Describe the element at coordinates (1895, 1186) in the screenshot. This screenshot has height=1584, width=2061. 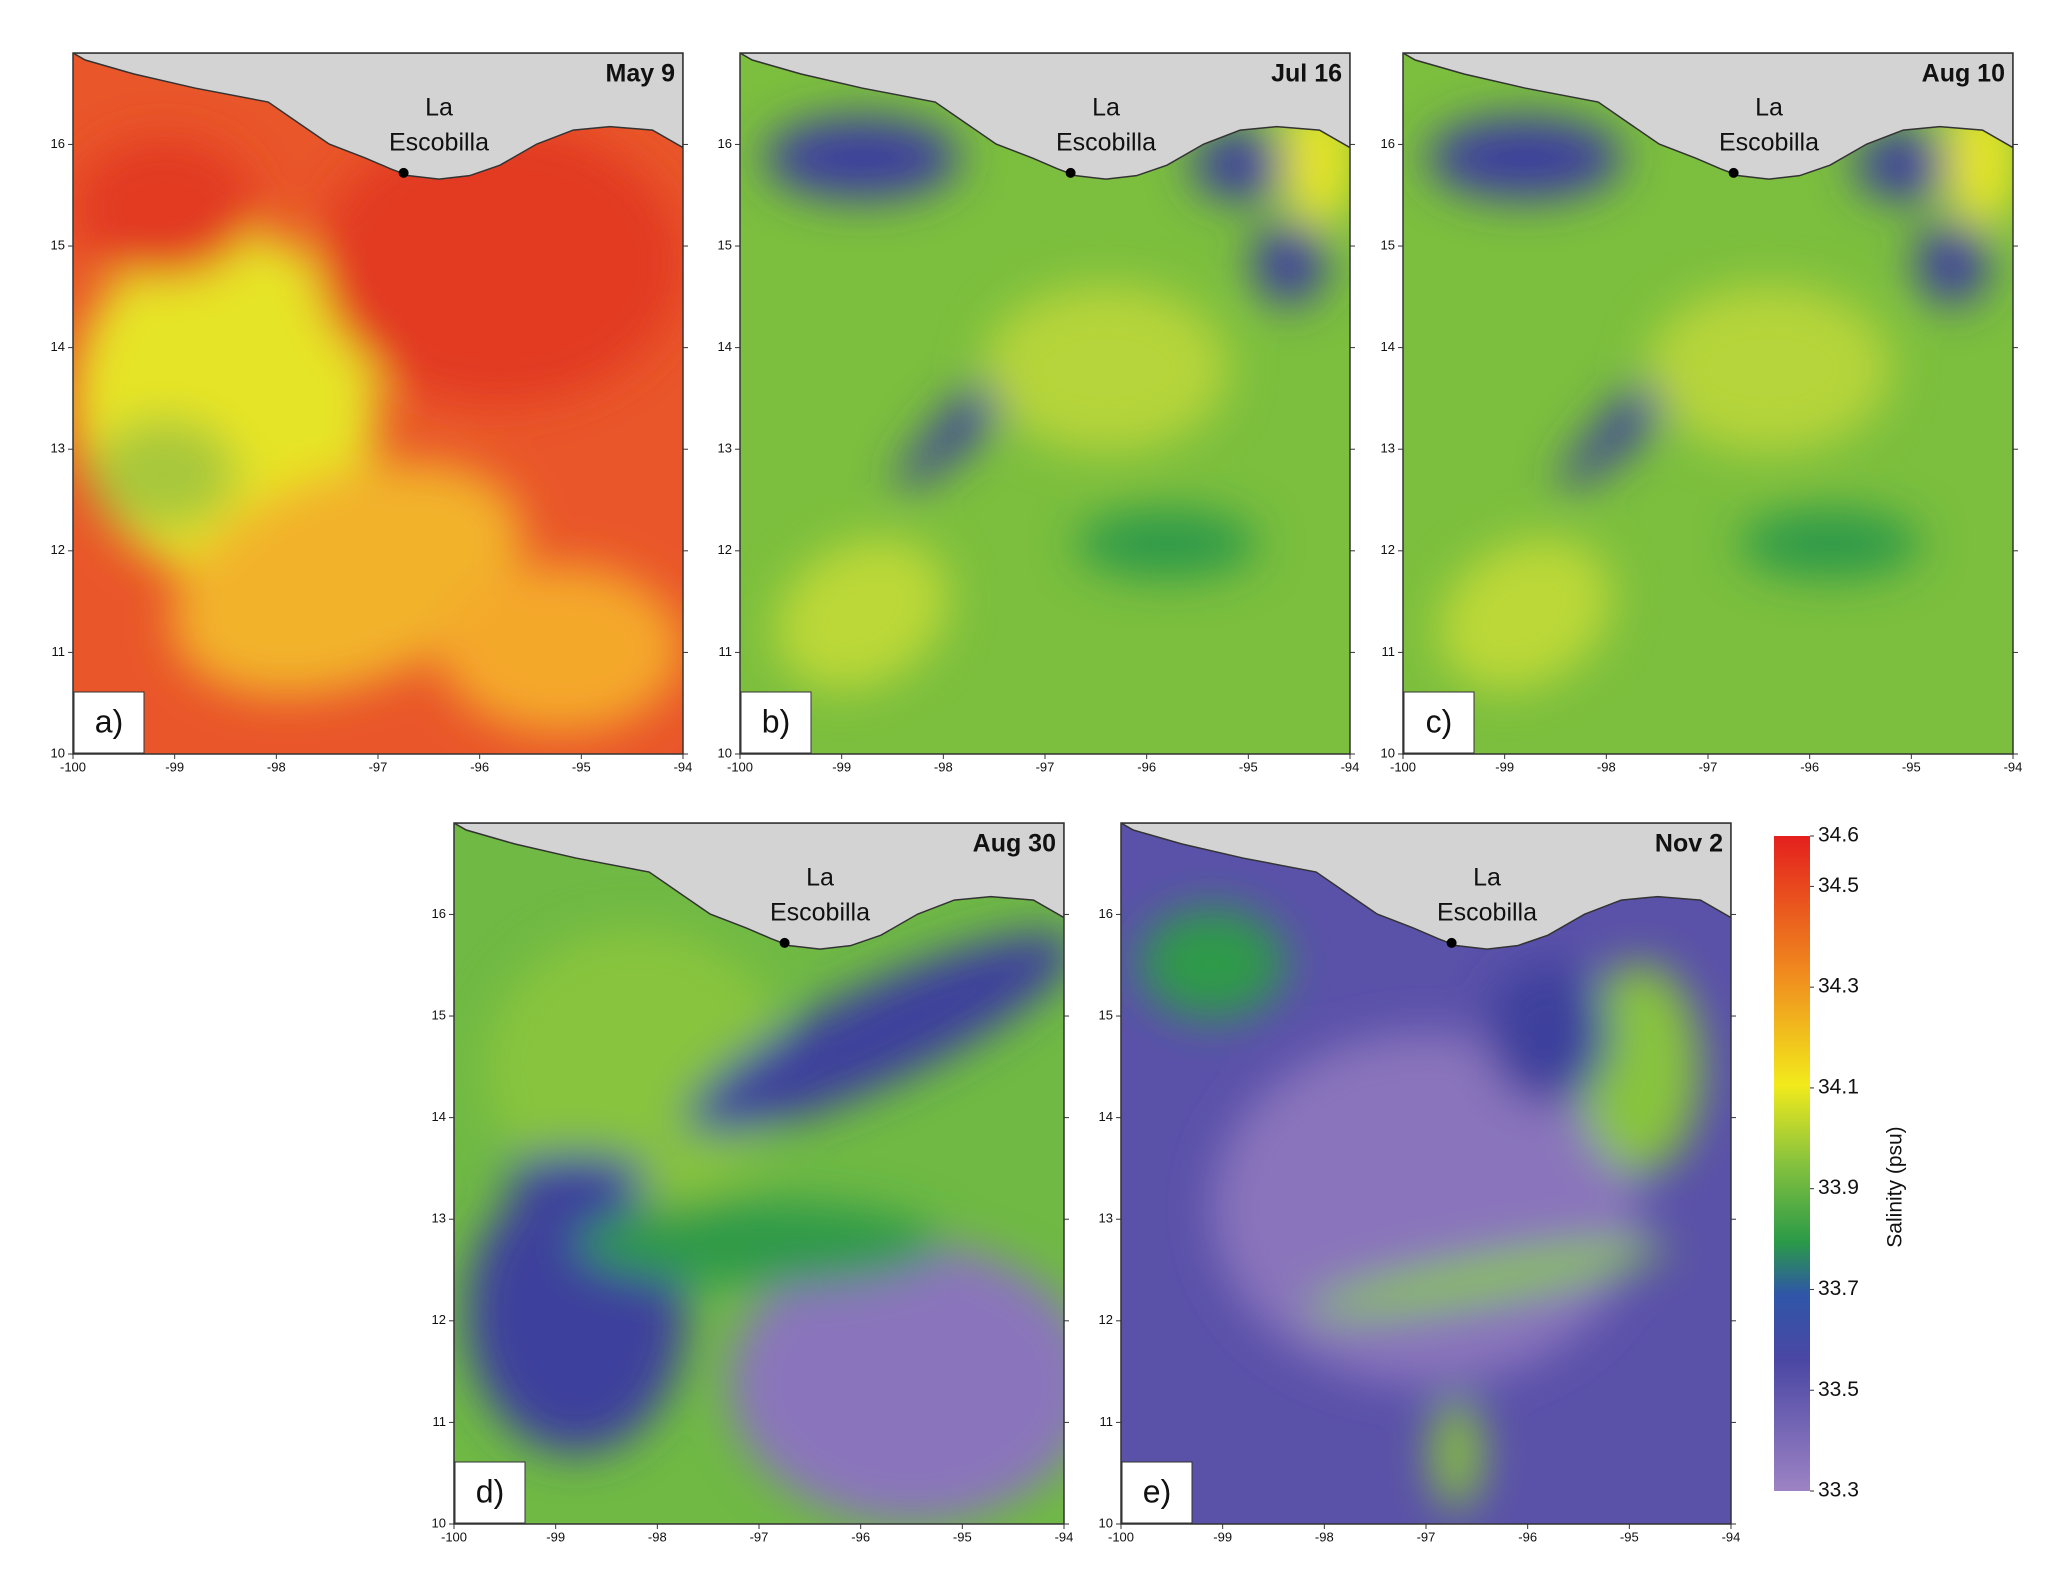
I see `colorbar-label: Salinity (psu)` at that location.